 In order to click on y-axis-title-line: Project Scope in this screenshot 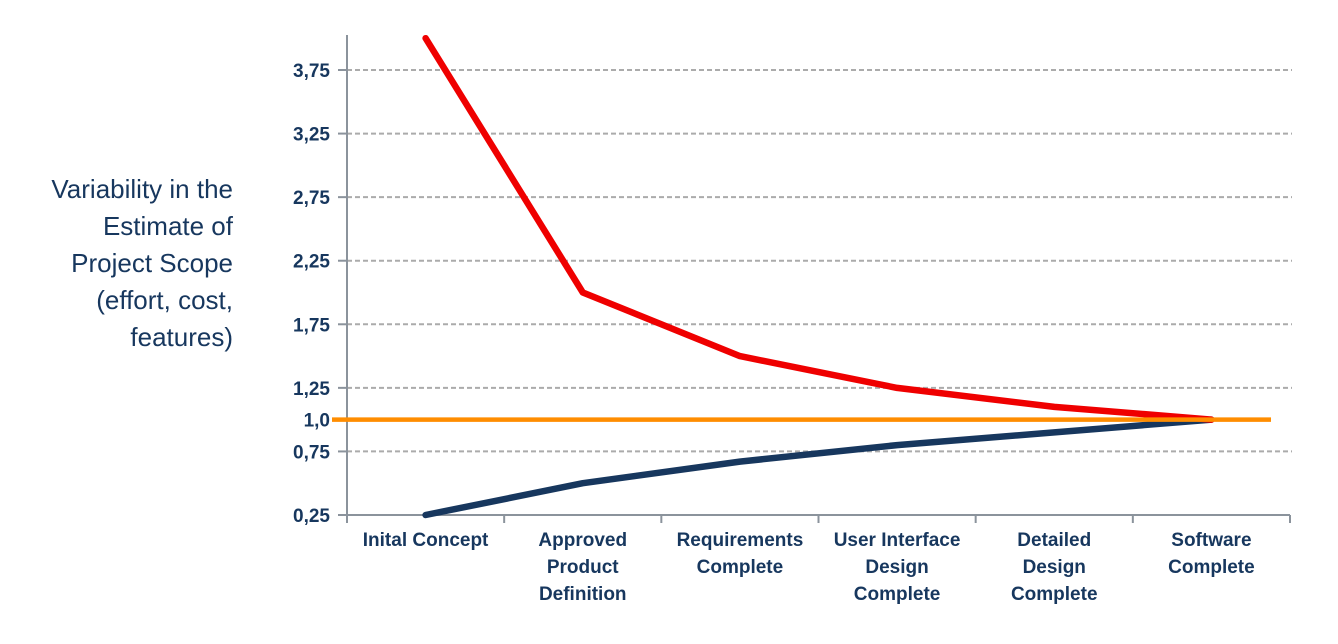, I will do `click(152, 263)`.